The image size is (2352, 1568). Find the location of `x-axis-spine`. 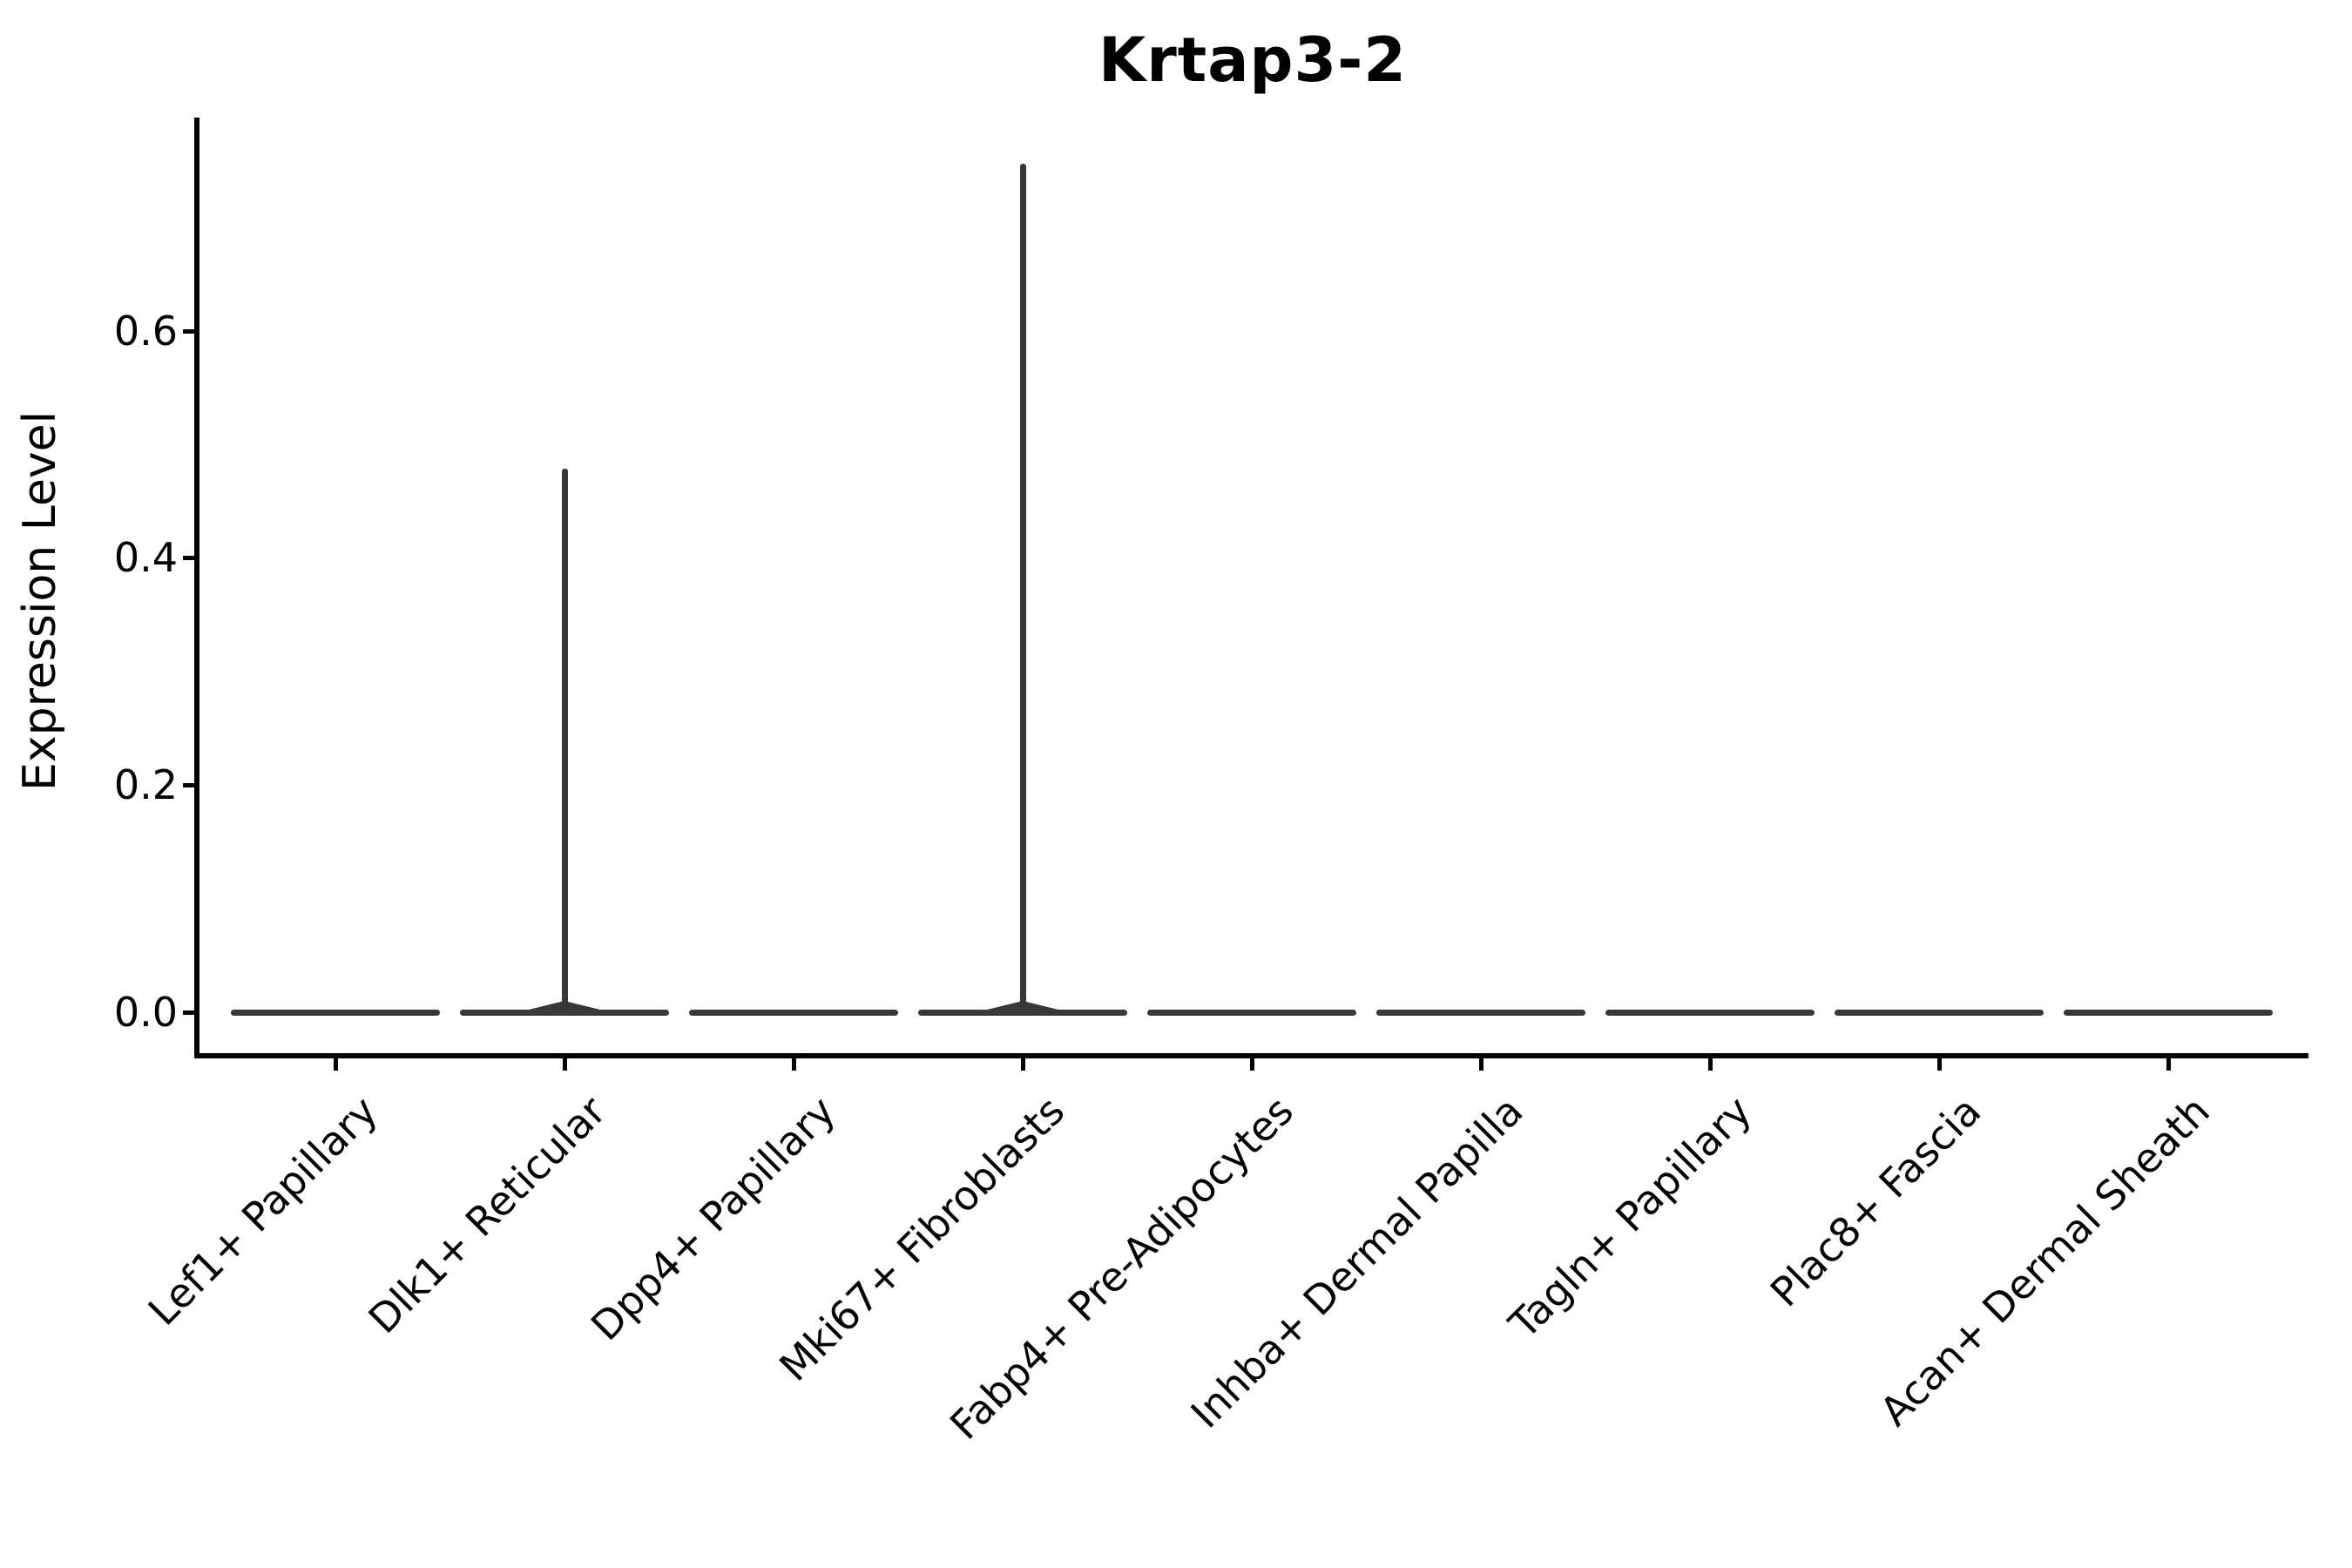

x-axis-spine is located at coordinates (1251, 1055).